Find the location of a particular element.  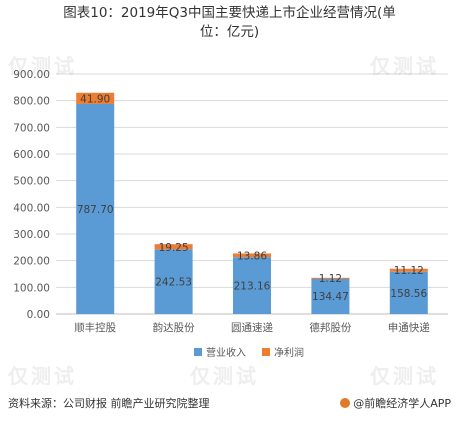

x-tick-label: 圆通速递 is located at coordinates (252, 327).